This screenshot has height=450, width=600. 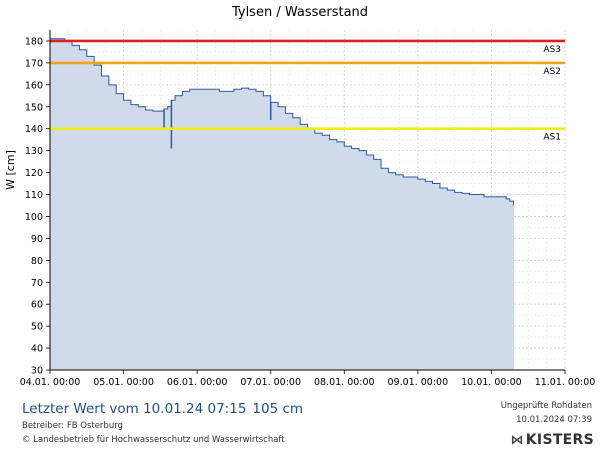 What do you see at coordinates (300, 12) in the screenshot?
I see `chart-title: Tylsen / Wasserstand` at bounding box center [300, 12].